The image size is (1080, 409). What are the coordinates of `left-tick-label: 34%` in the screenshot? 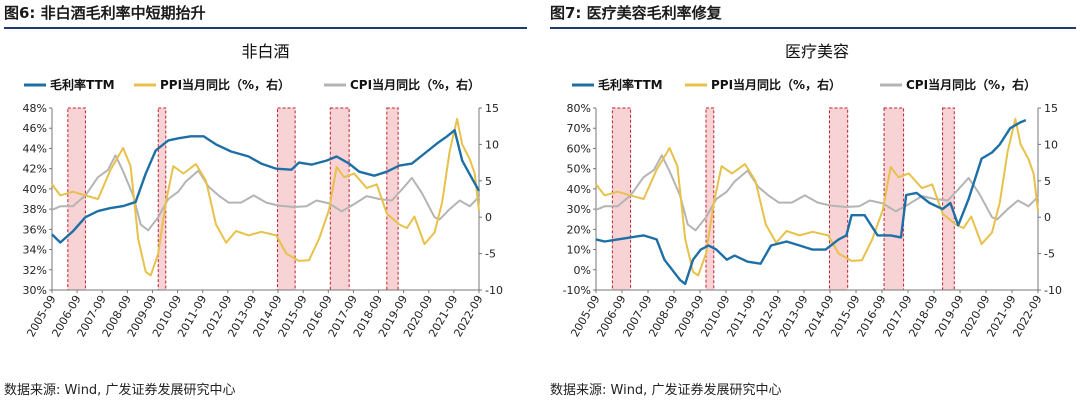 It's located at (35, 250).